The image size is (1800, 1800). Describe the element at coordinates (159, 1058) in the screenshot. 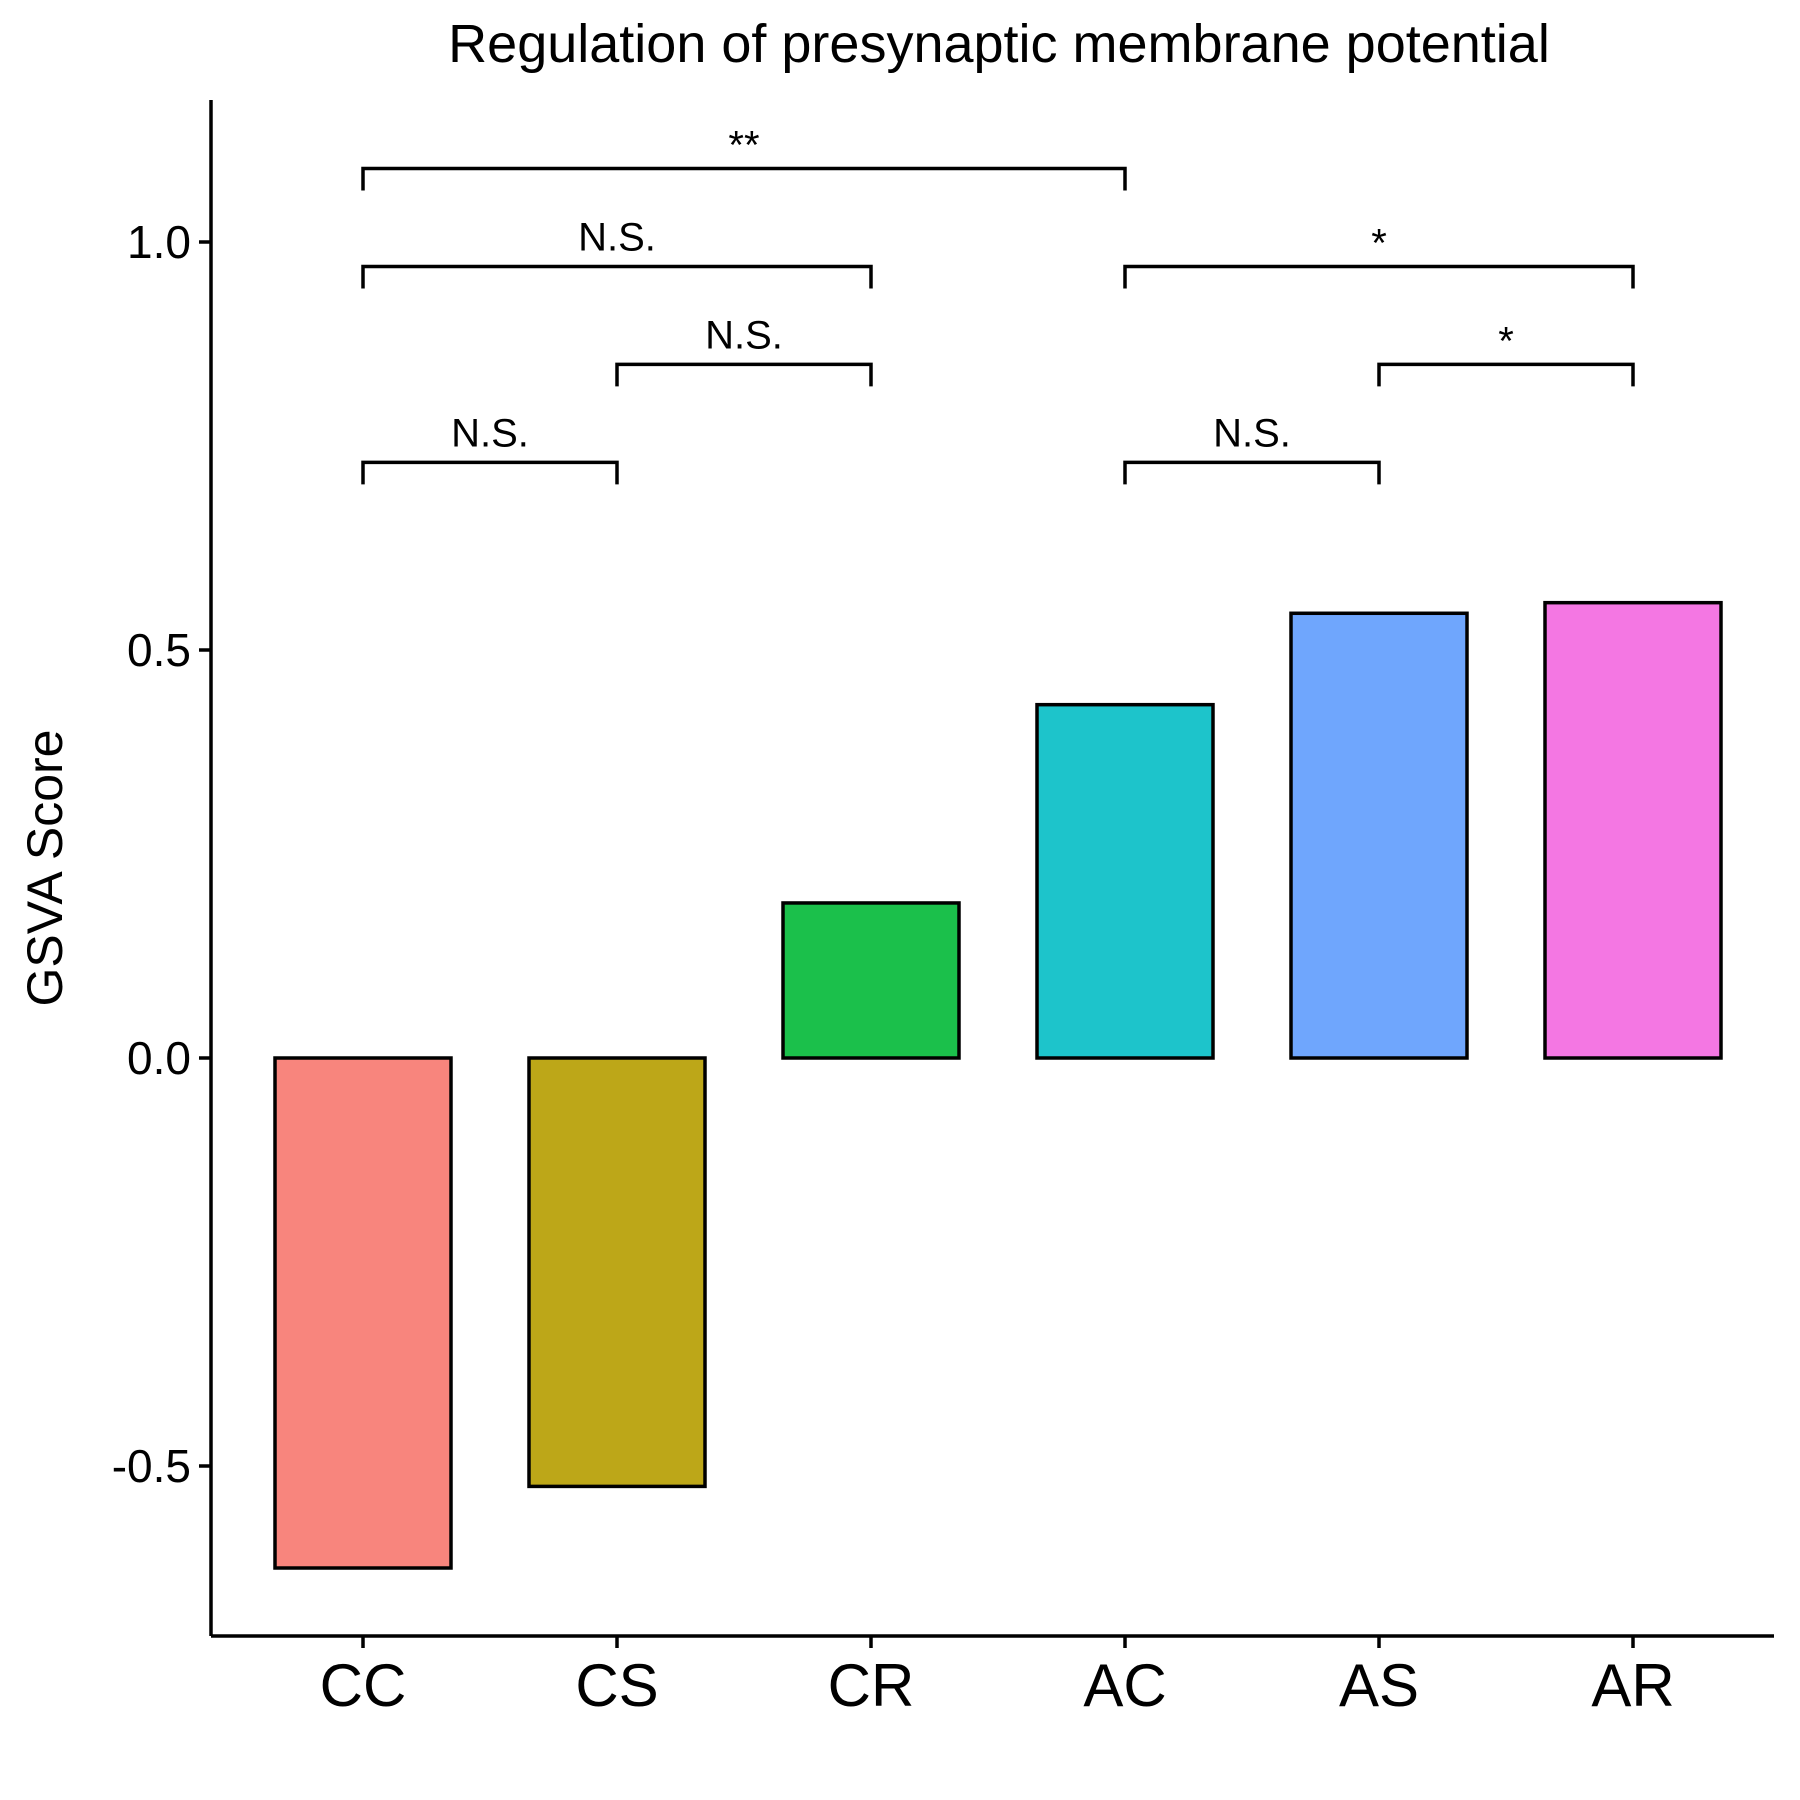

I see `y-tick-label: 0.0` at that location.